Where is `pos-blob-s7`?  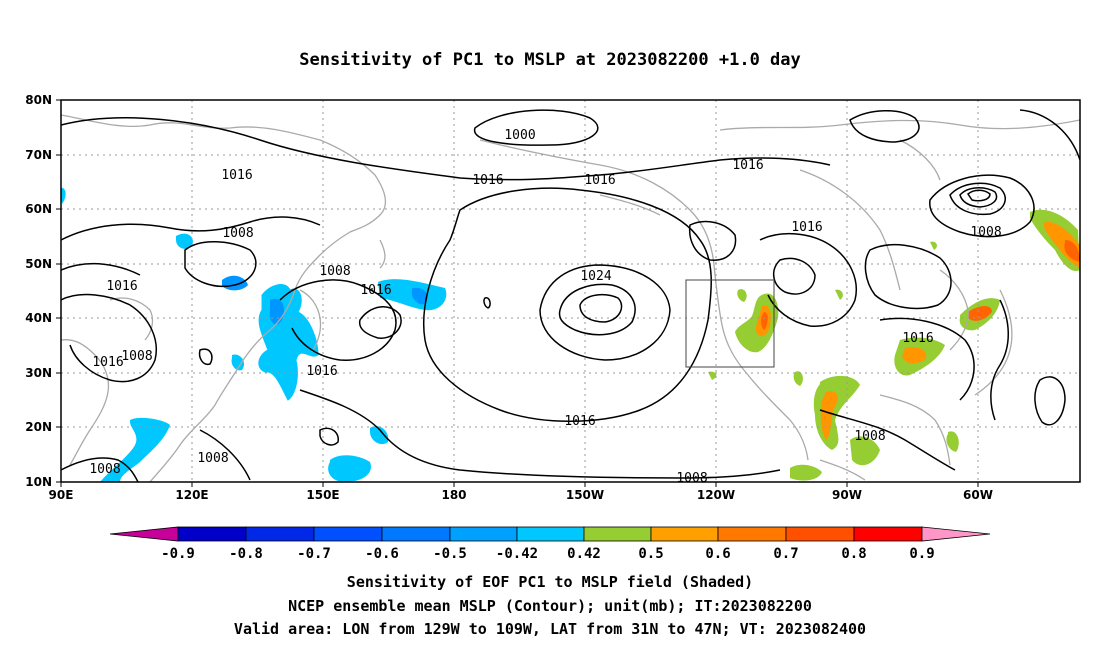
pos-blob-s7 is located at coordinates (933, 245).